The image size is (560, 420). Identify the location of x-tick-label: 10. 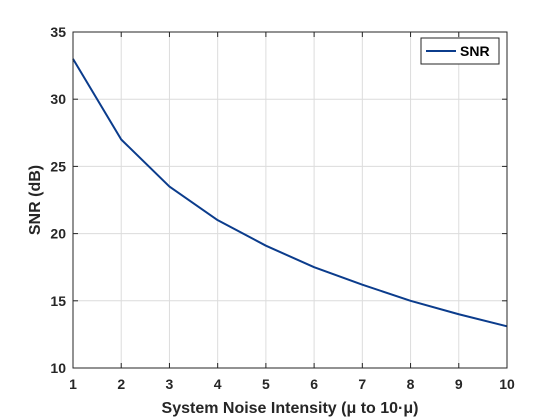
(507, 384).